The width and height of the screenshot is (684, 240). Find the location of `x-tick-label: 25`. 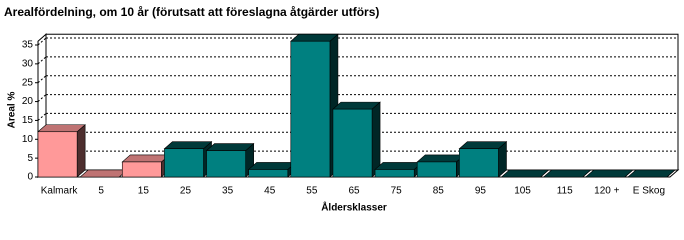

x-tick-label: 25 is located at coordinates (186, 191).